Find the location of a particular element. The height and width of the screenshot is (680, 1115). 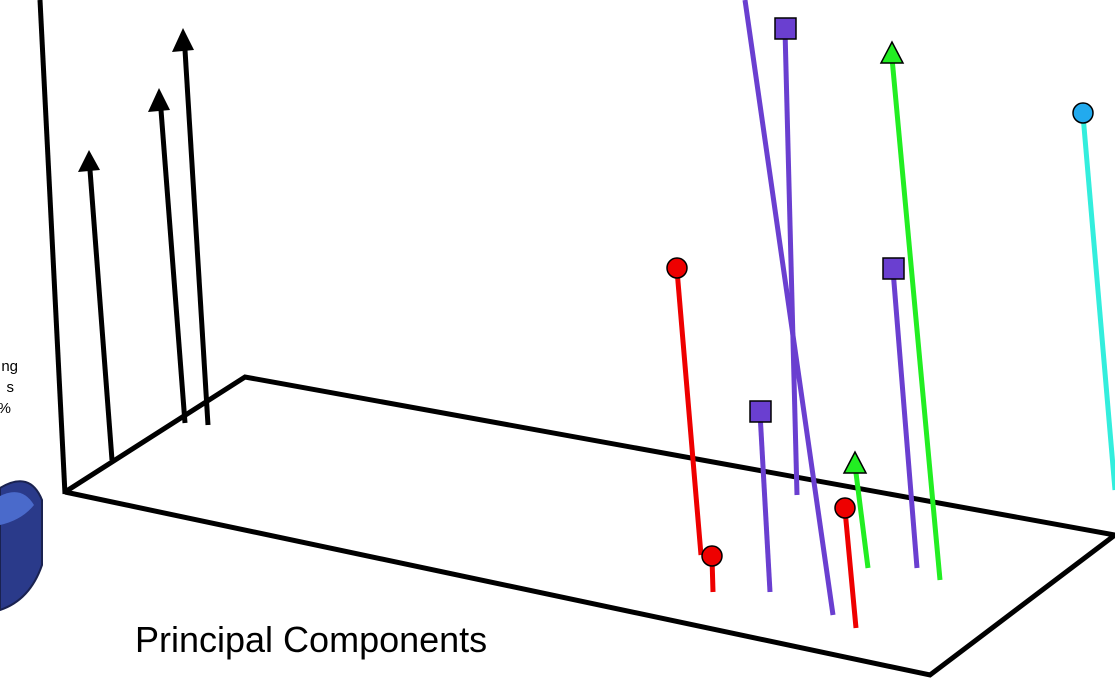

side-text: ng is located at coordinates (9, 366).